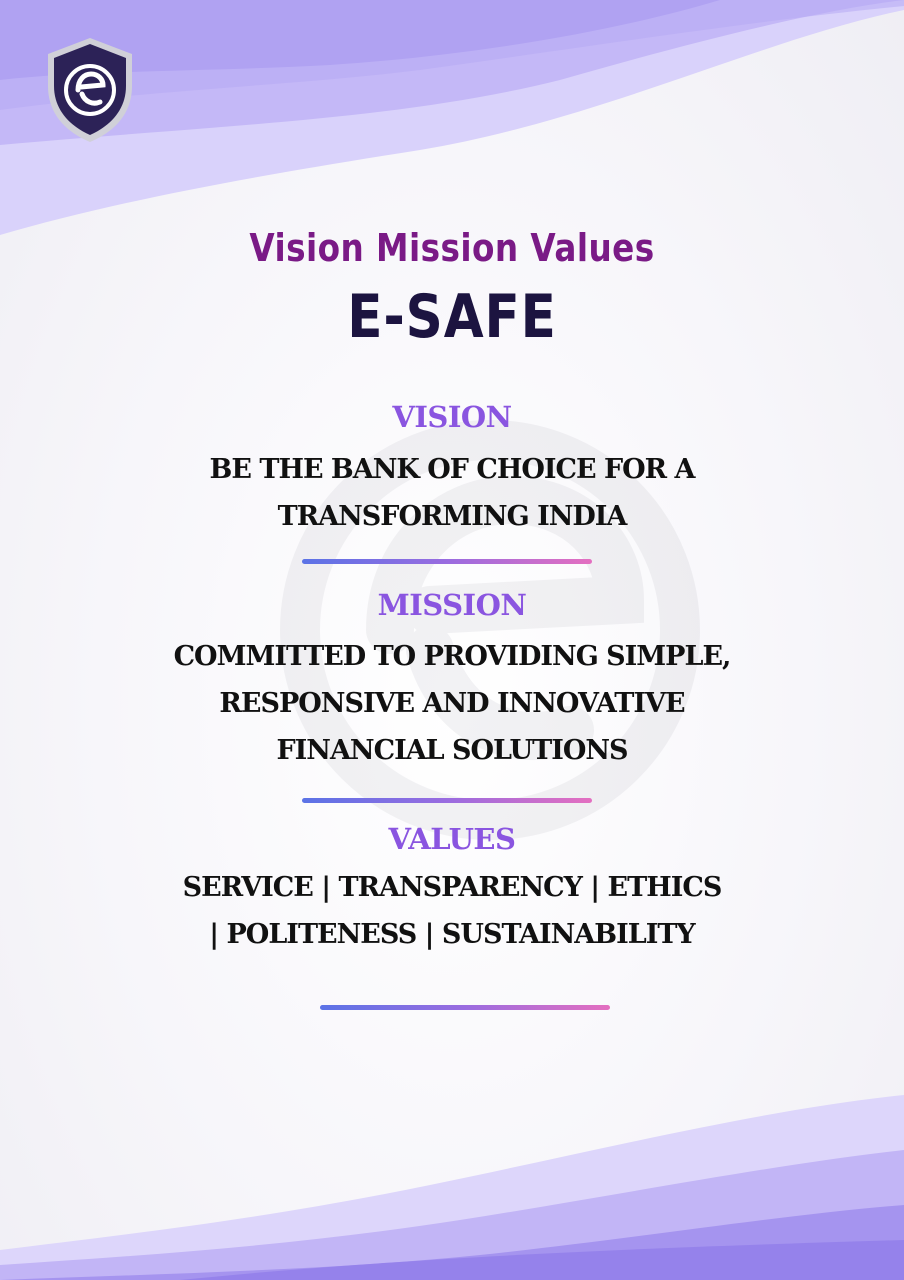 This screenshot has width=904, height=1280. I want to click on values-heading: VALUES, so click(452, 839).